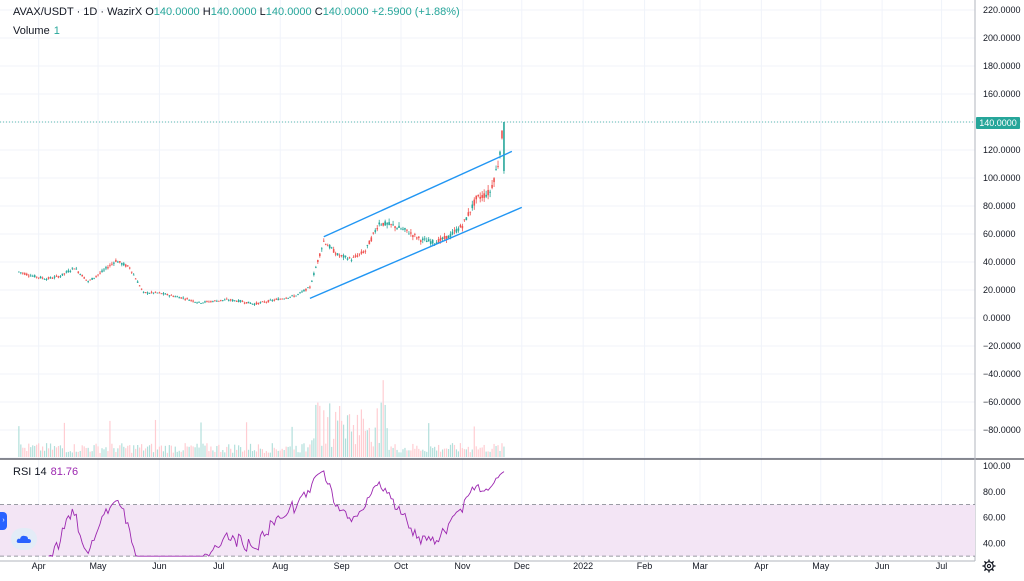 Image resolution: width=1024 pixels, height=581 pixels. I want to click on symbol-title: AVAX/USDT · 1D · WazirX, so click(78, 12).